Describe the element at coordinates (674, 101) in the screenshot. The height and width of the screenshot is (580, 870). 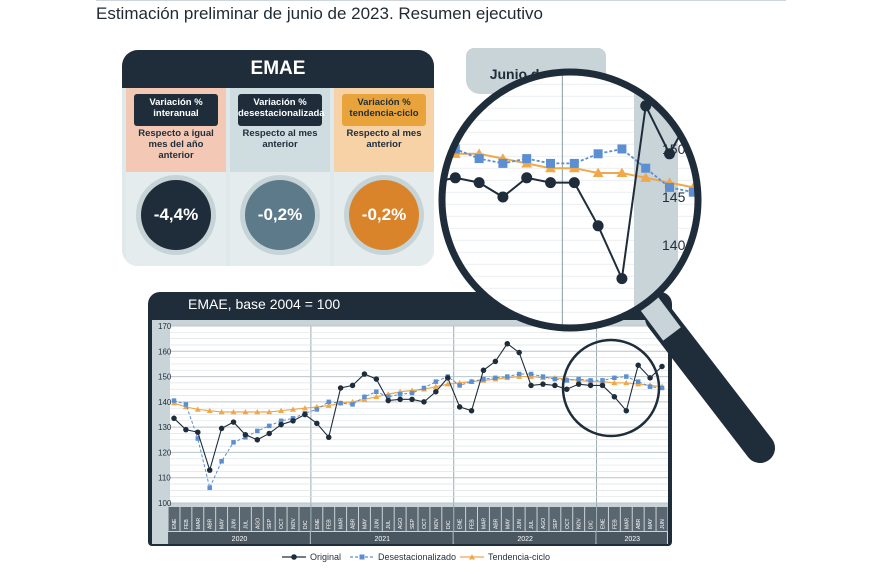
I see `lens-y-tick-label: 155` at that location.